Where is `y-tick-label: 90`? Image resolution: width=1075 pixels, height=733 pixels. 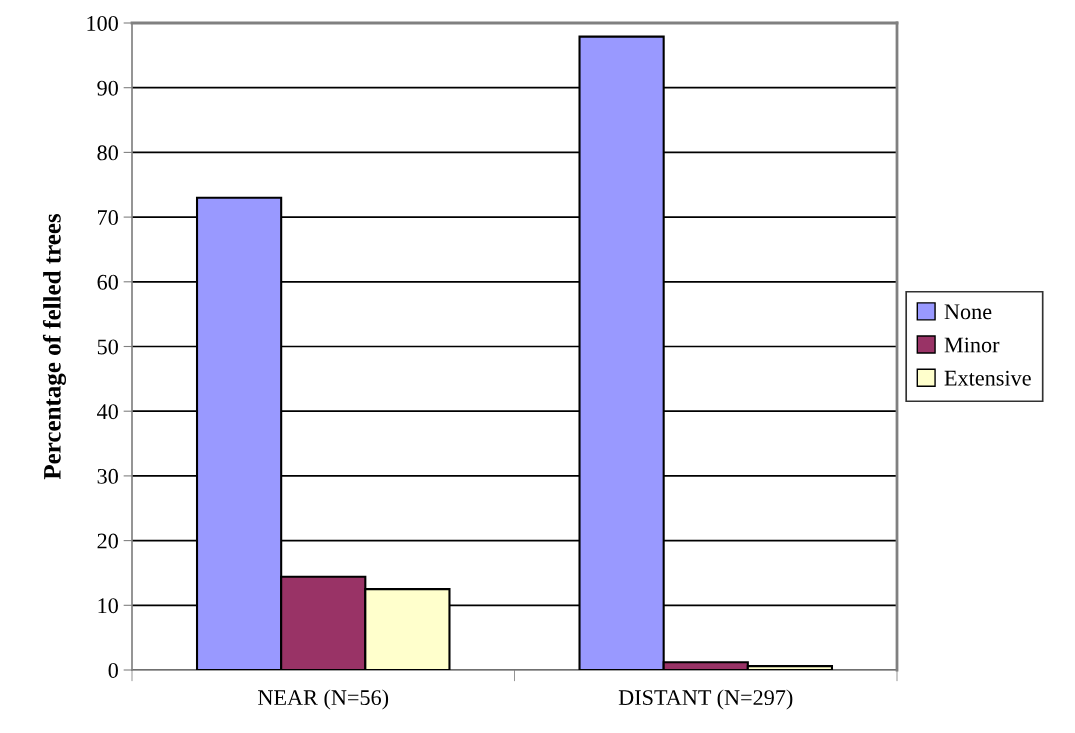
y-tick-label: 90 is located at coordinates (107, 88).